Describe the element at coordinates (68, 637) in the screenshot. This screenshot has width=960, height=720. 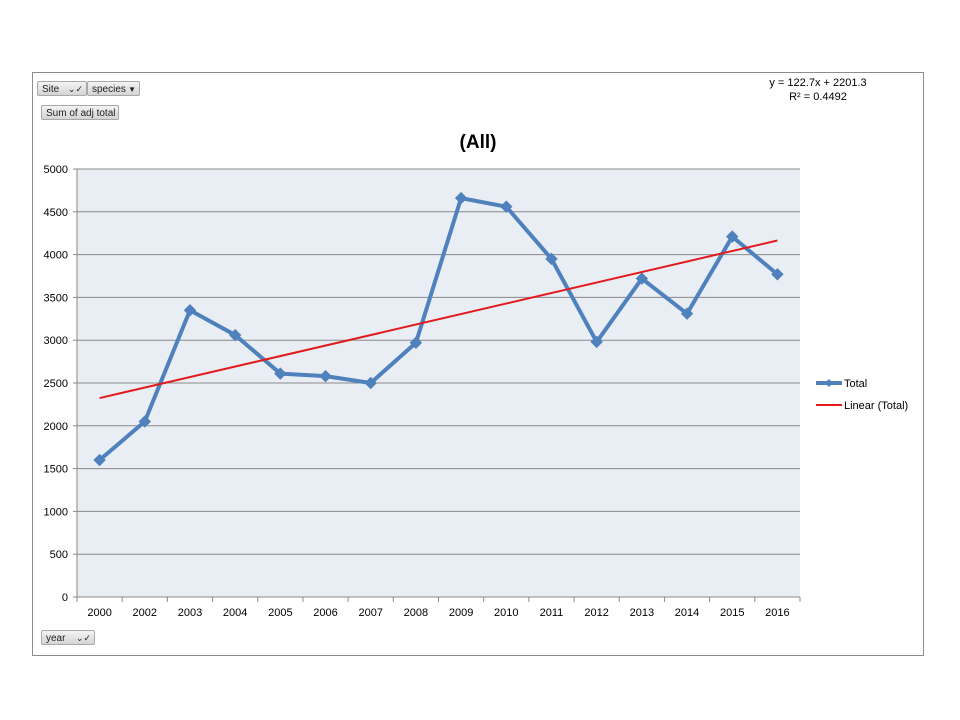
I see `year-field-button: year ⌄✓` at that location.